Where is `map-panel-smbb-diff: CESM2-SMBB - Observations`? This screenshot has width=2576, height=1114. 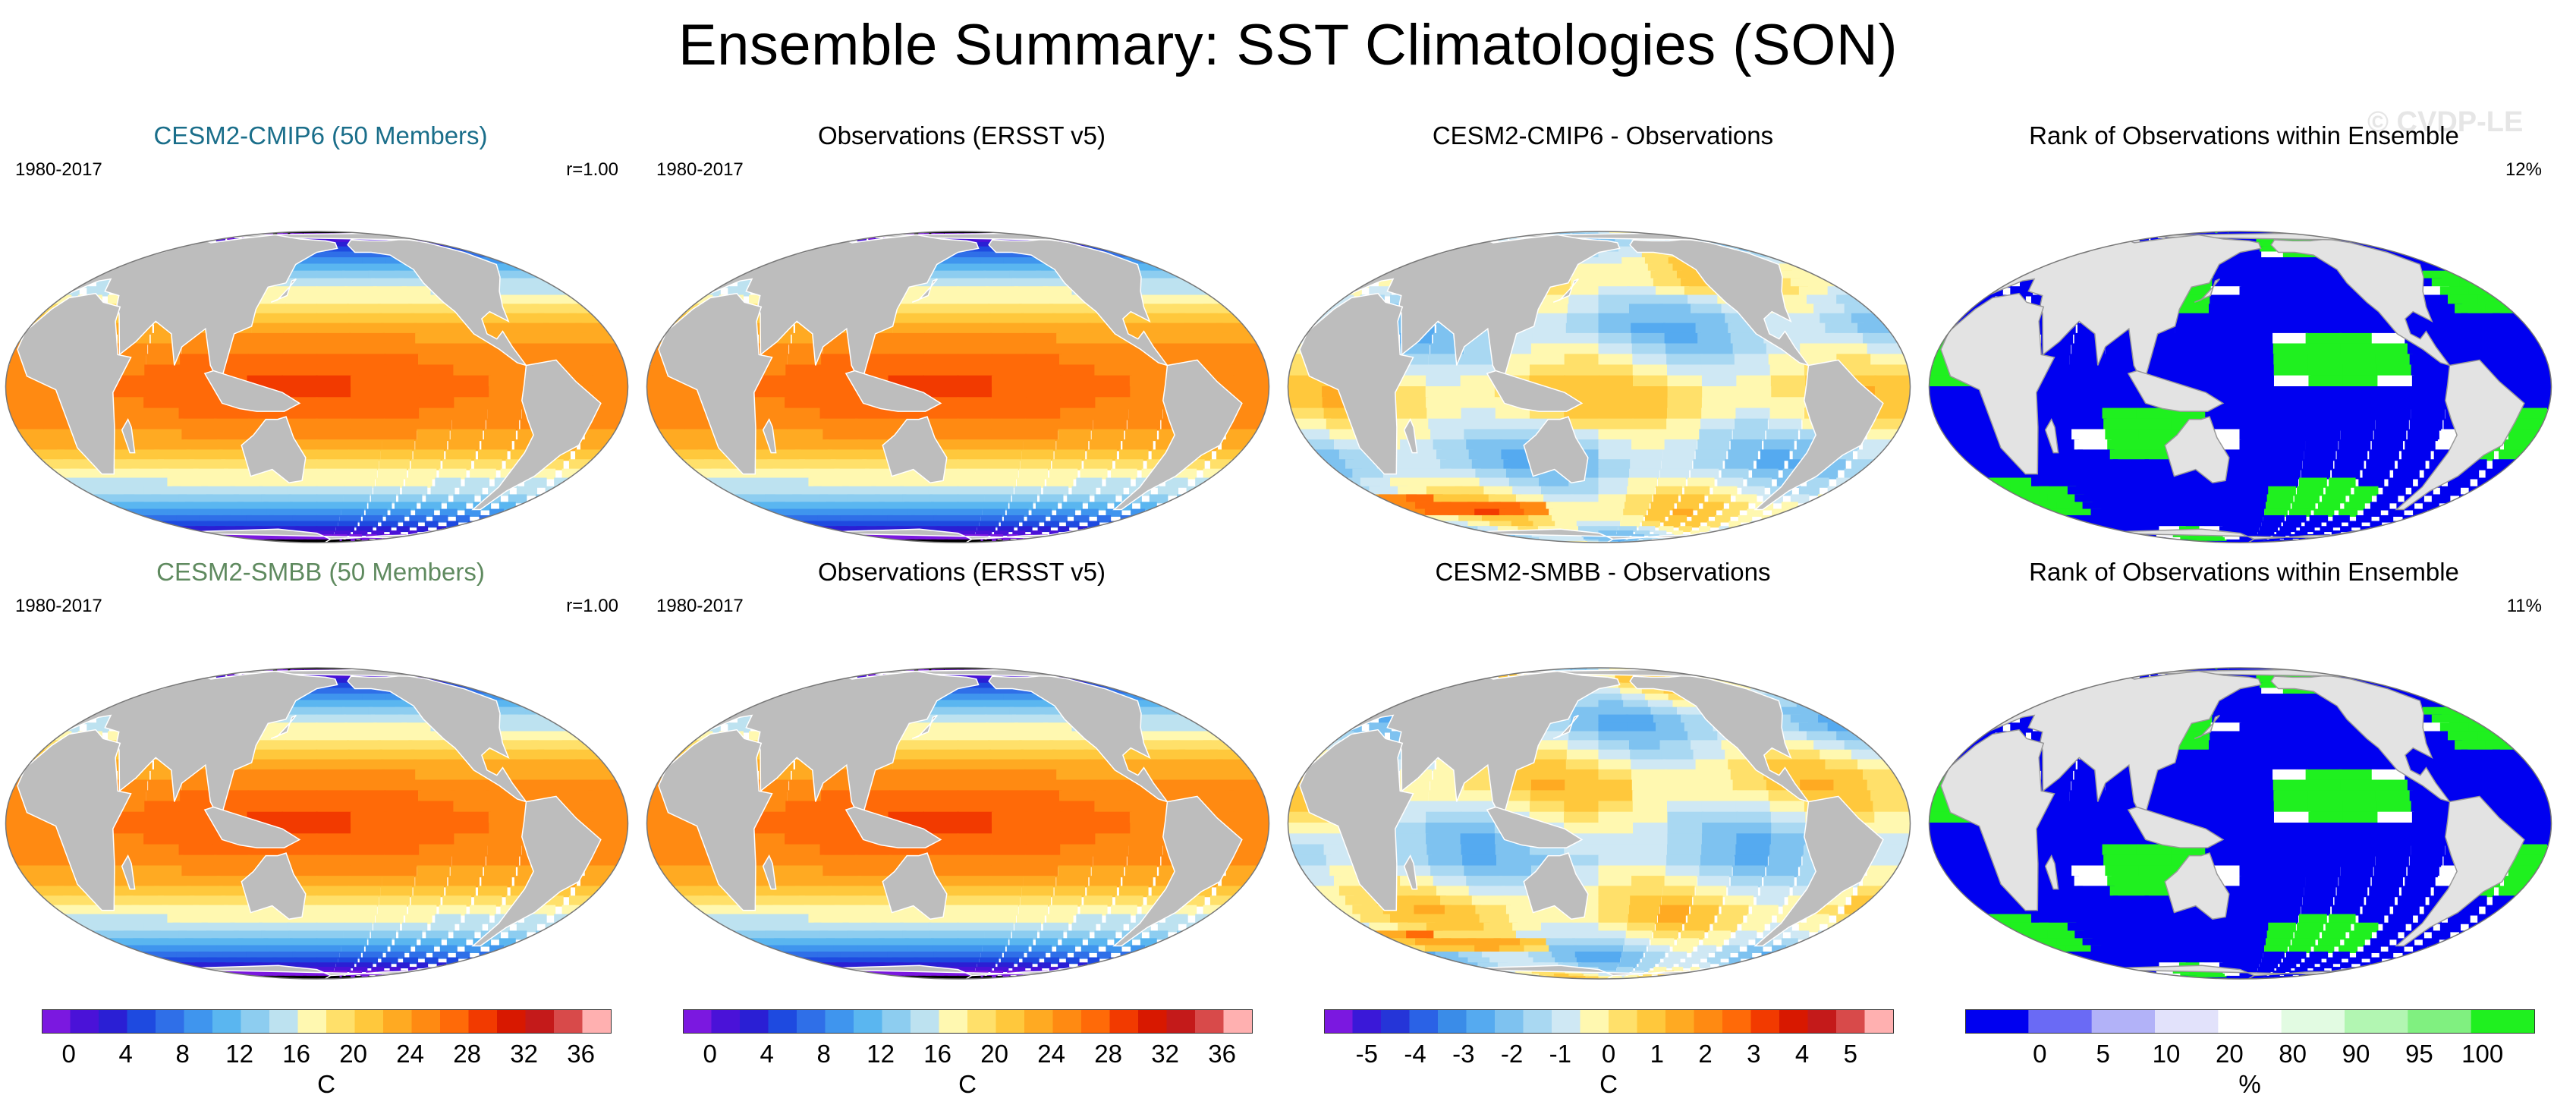 map-panel-smbb-diff: CESM2-SMBB - Observations is located at coordinates (1602, 772).